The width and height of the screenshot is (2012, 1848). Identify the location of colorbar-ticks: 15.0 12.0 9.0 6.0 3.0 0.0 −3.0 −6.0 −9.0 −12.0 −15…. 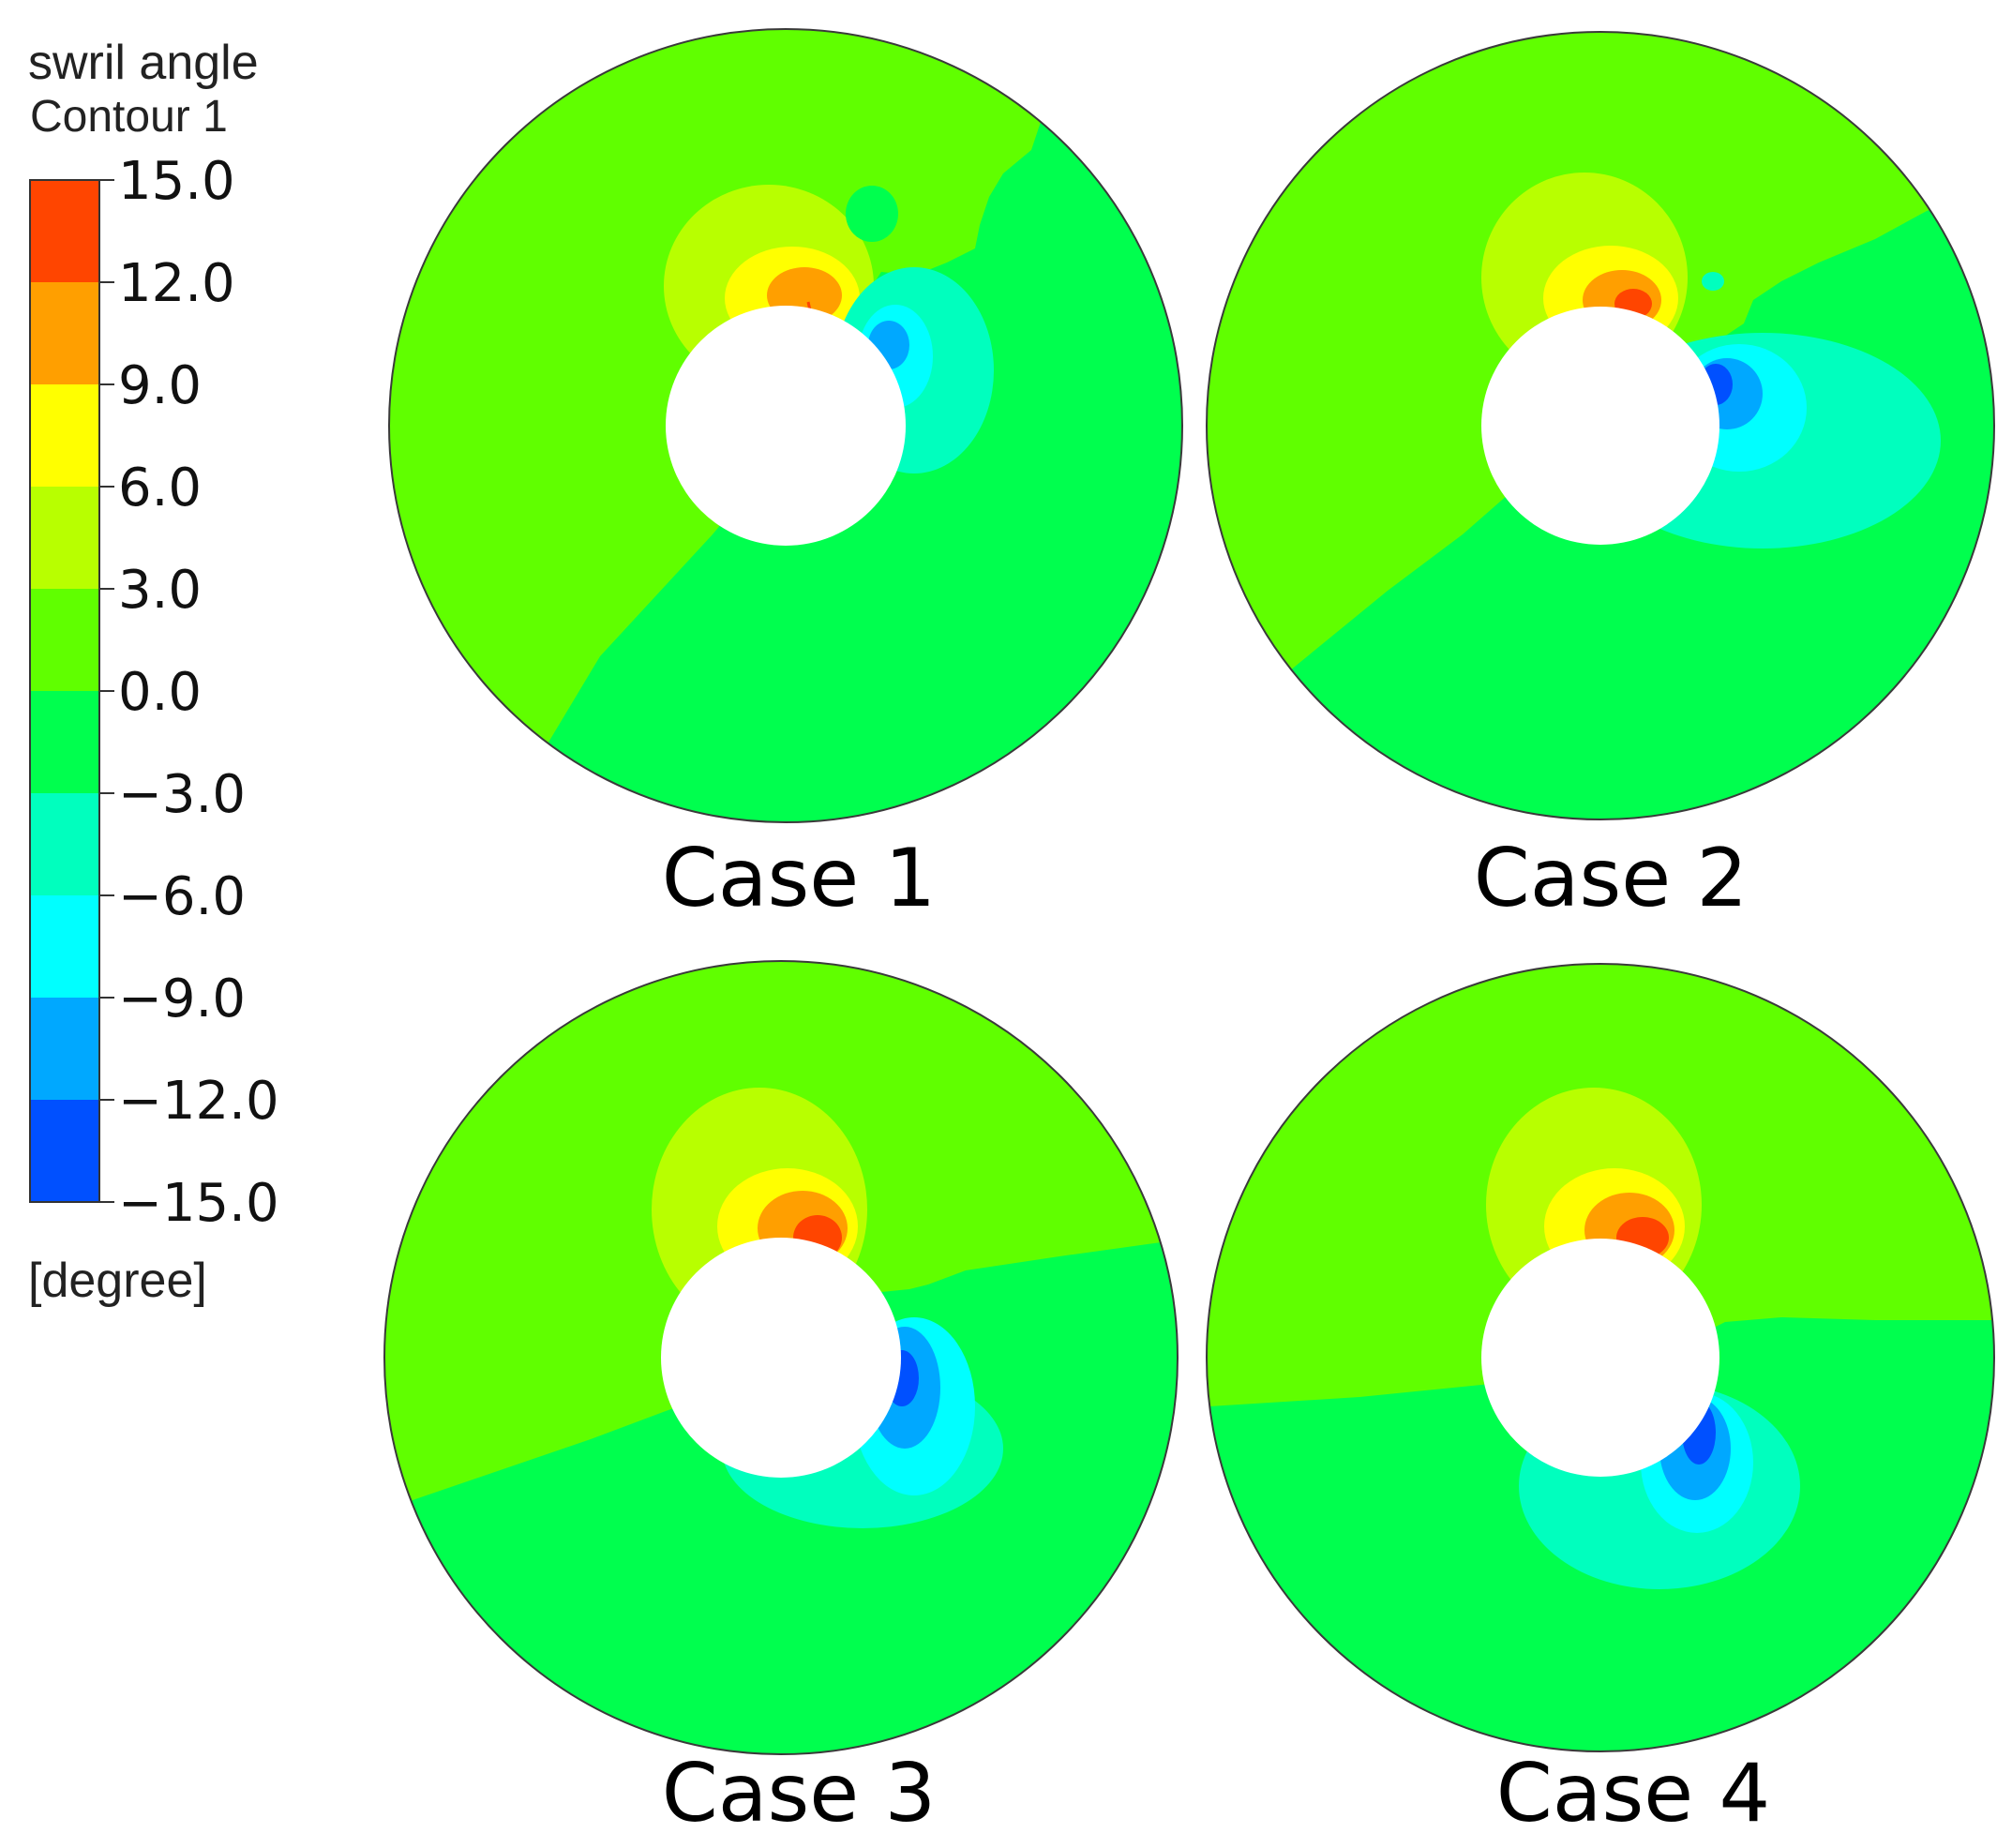
(189, 692).